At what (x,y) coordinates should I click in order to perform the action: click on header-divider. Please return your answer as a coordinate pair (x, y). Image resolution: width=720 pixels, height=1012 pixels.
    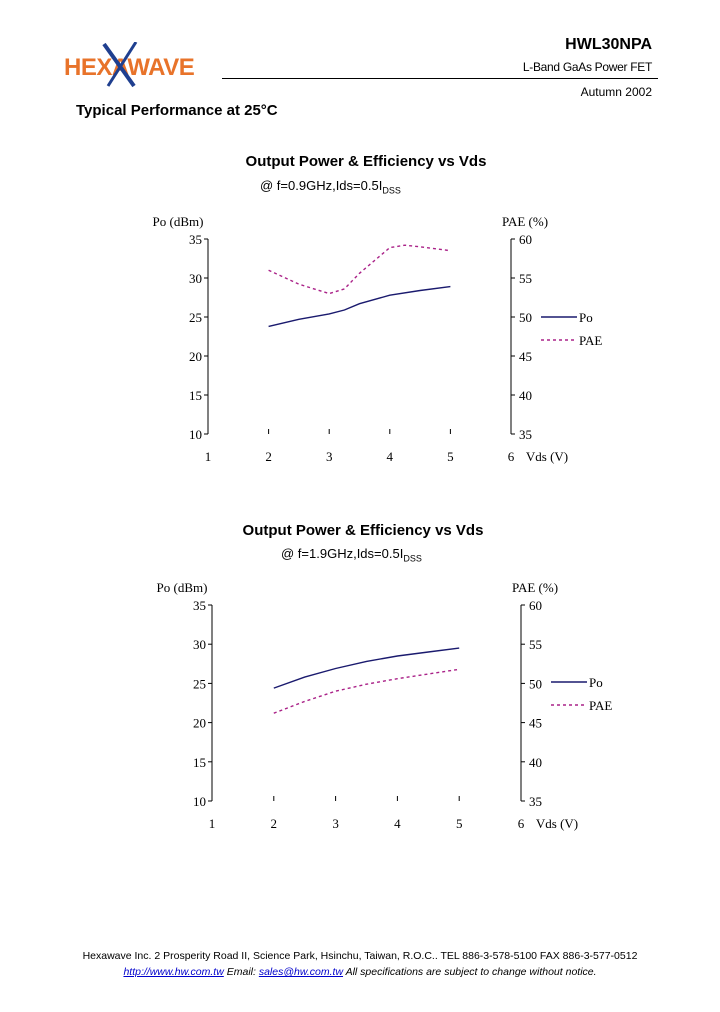
    Looking at the image, I should click on (440, 78).